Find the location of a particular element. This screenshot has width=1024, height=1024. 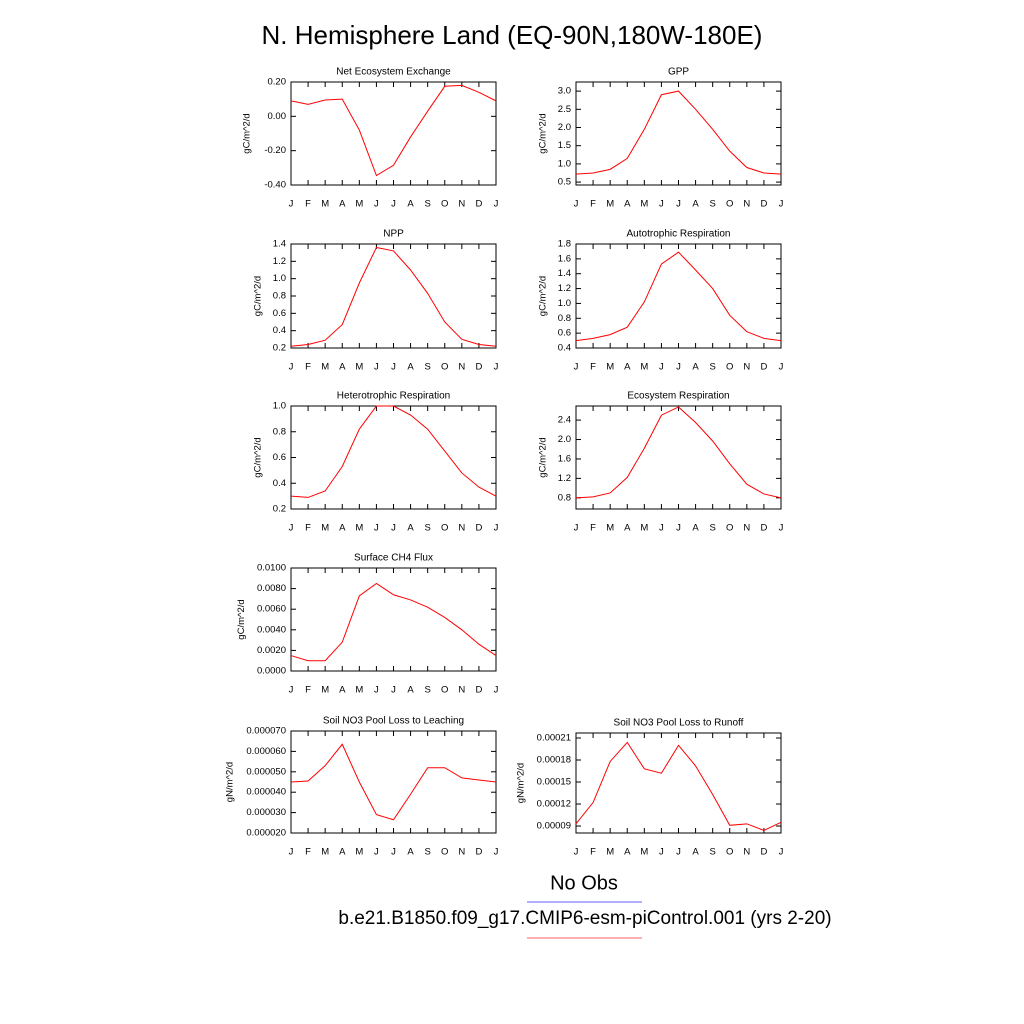

y-tick-label: -0.40 is located at coordinates (275, 185).